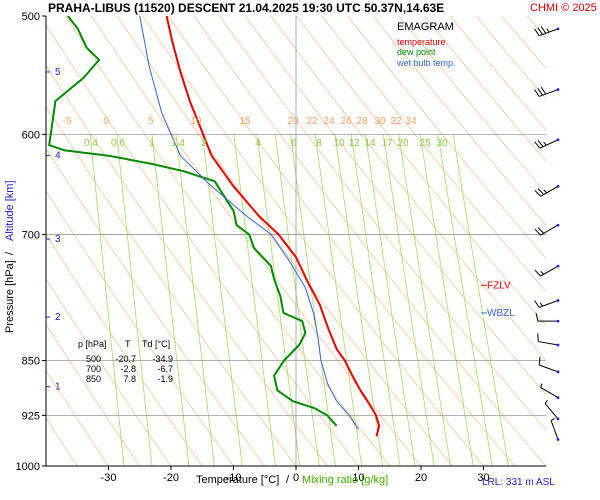 The width and height of the screenshot is (600, 500). Describe the element at coordinates (387, 143) in the screenshot. I see `mixing-ratio-label: 17` at that location.